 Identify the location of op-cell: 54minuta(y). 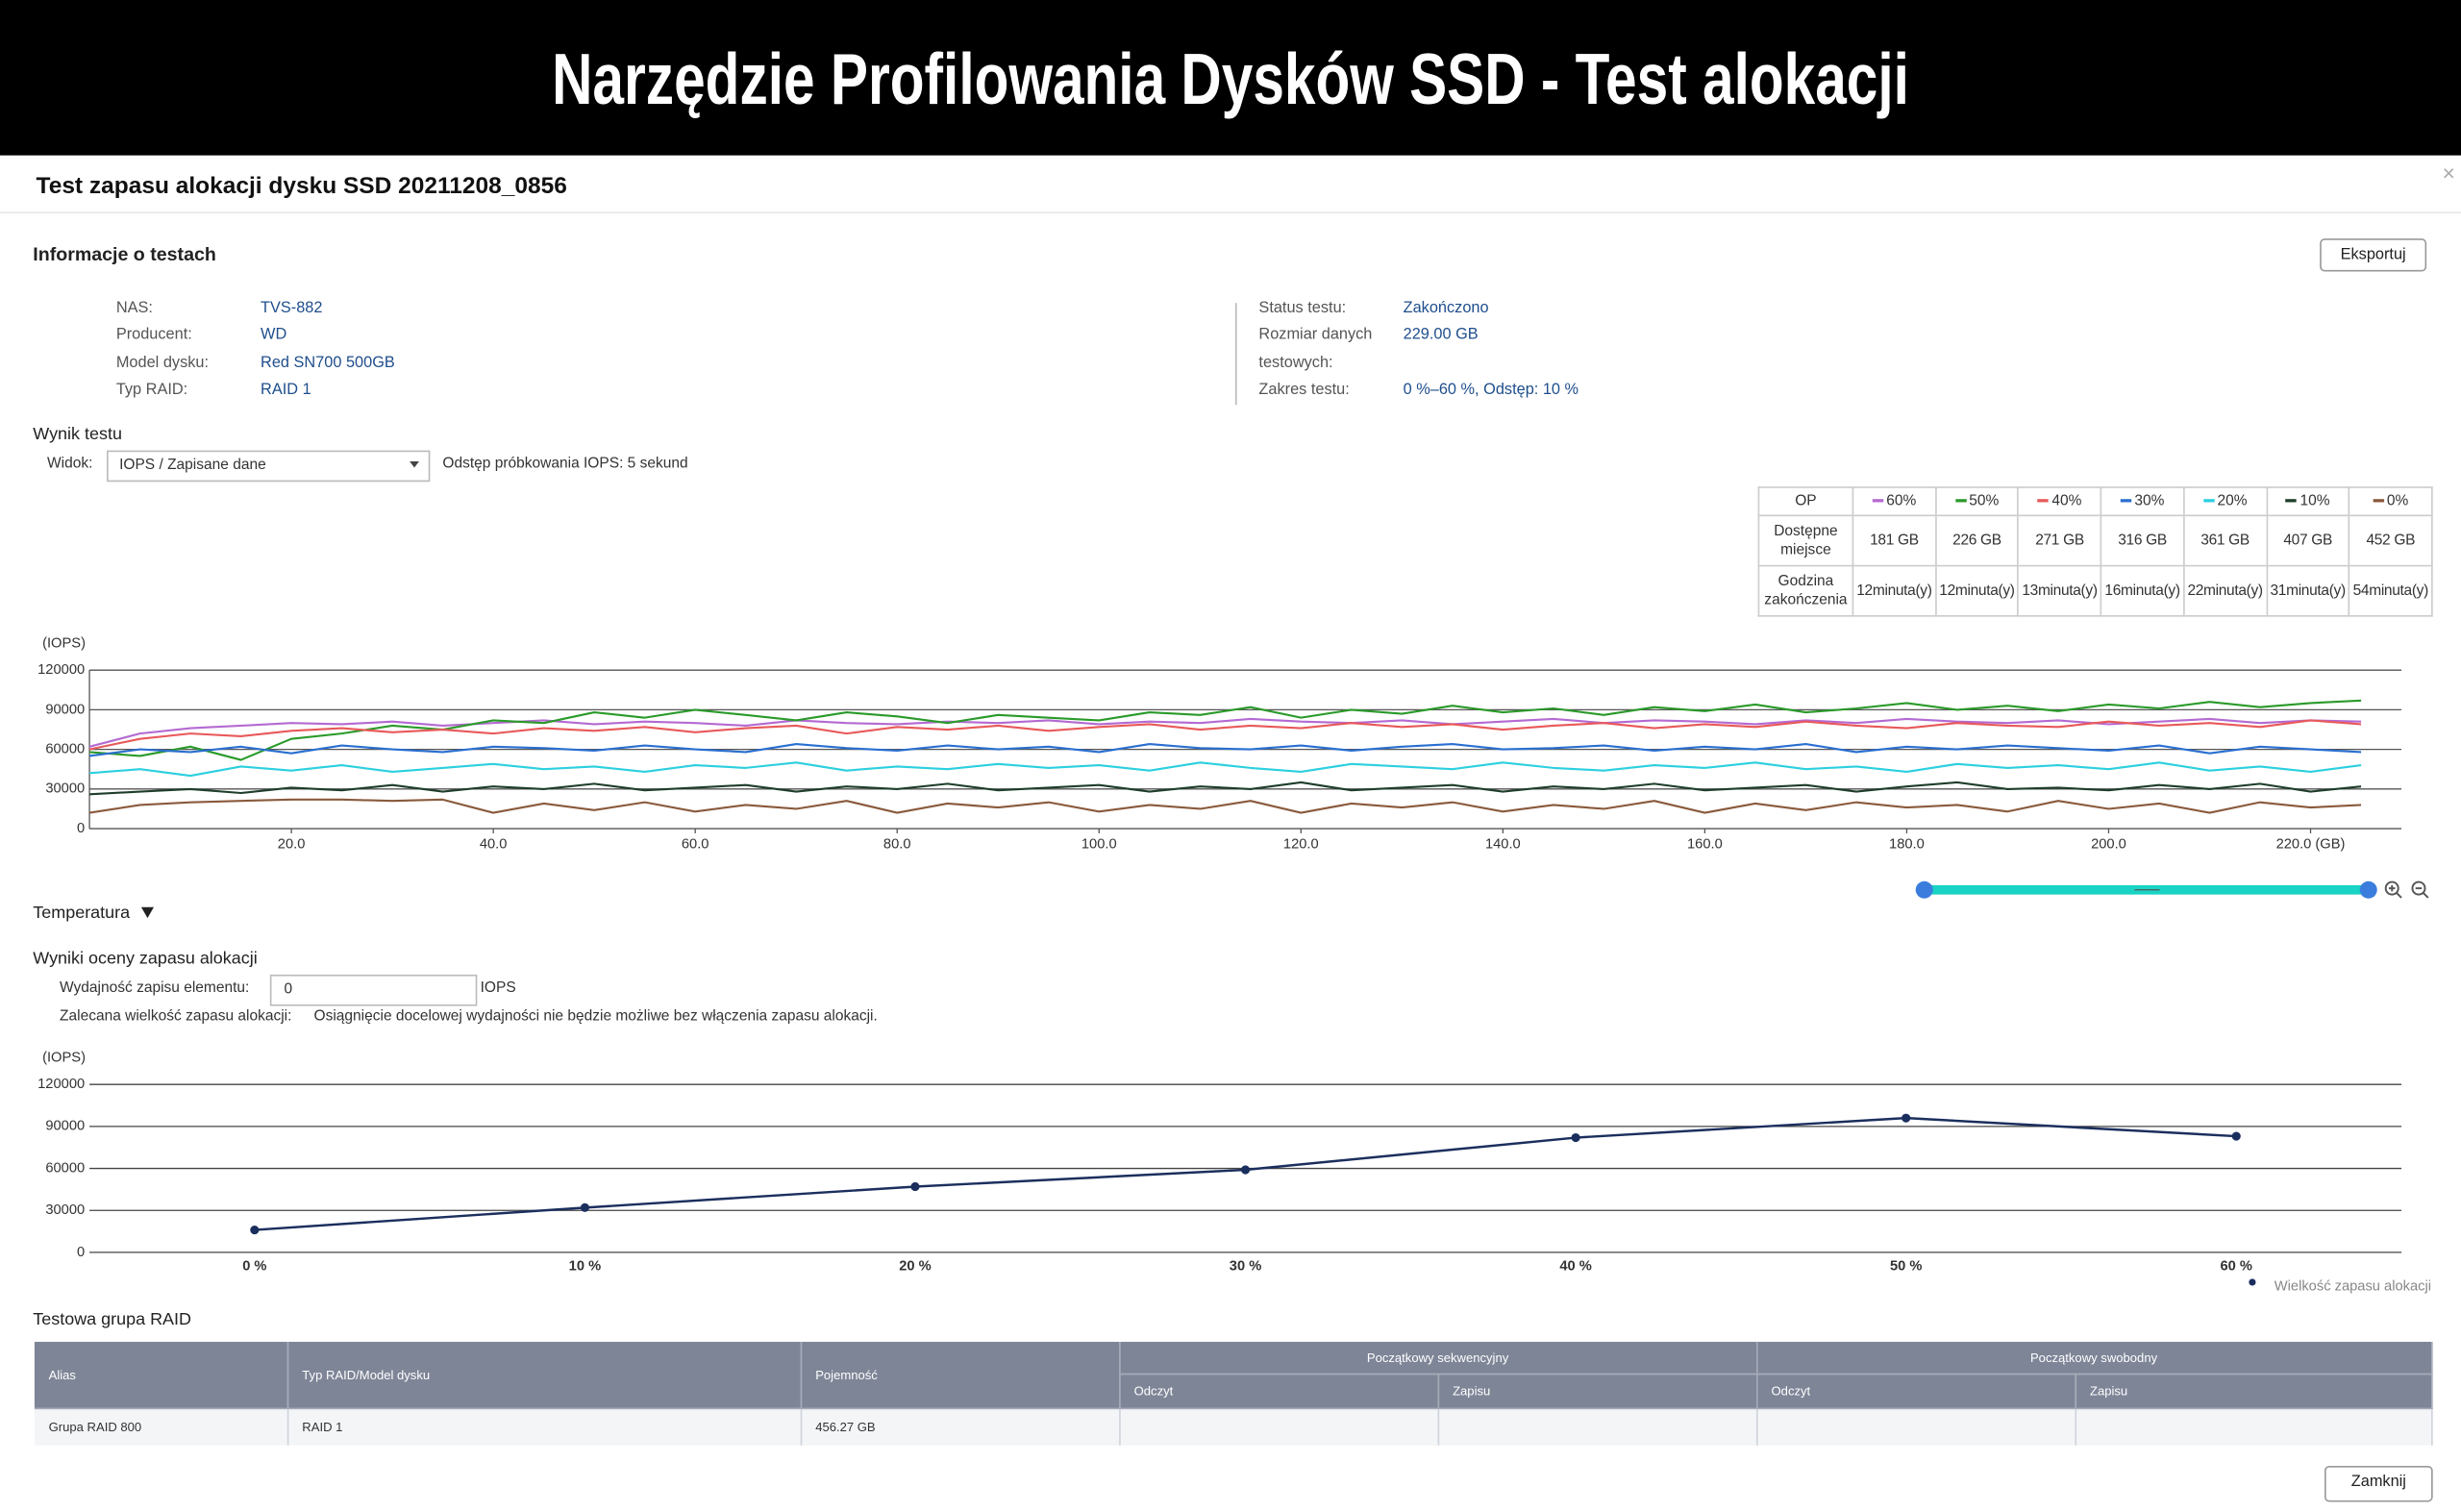
(2390, 590).